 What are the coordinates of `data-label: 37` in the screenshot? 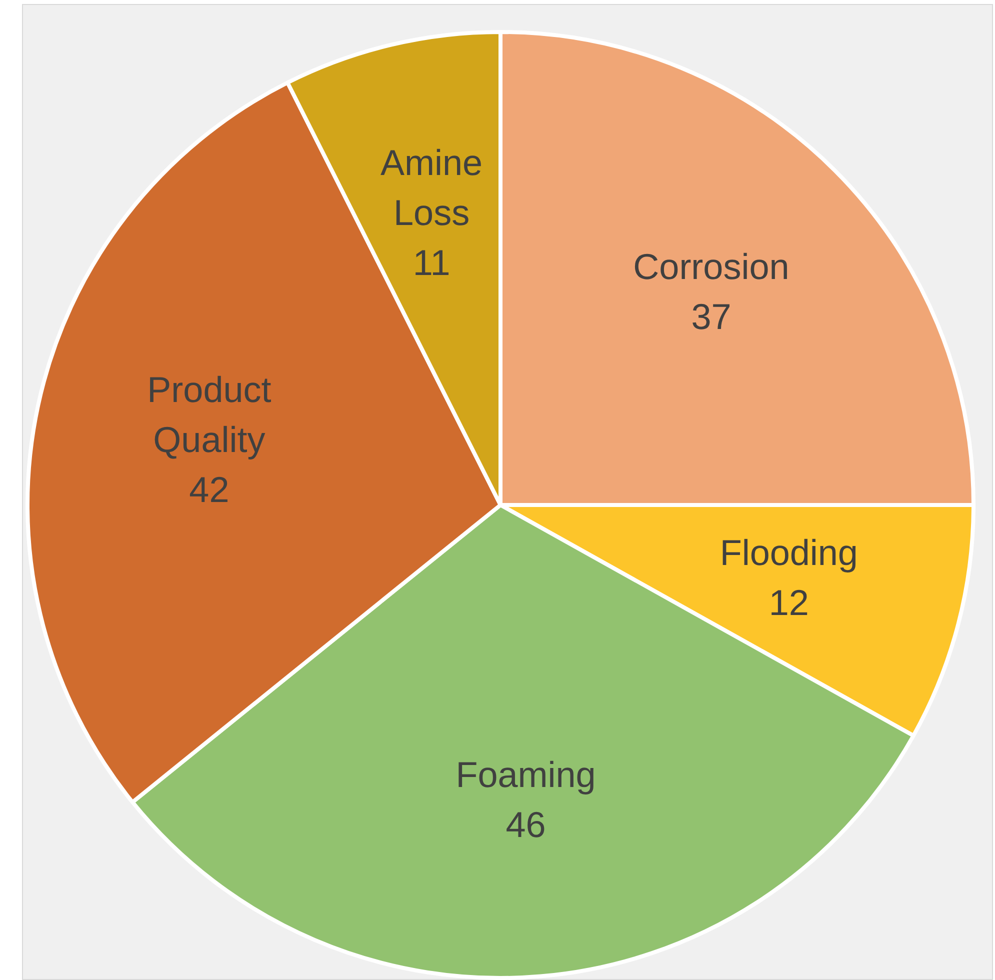 It's located at (711, 317).